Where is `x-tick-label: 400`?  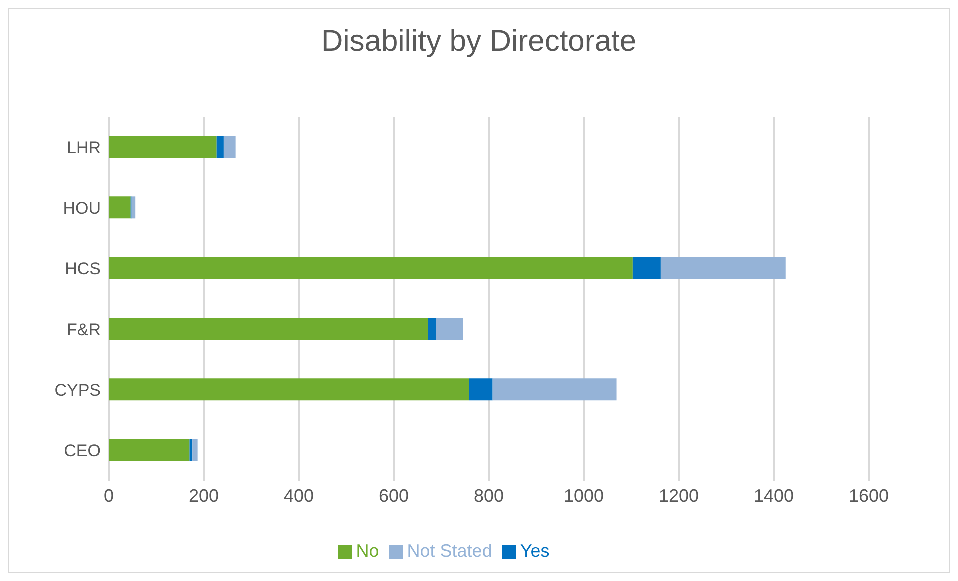
x-tick-label: 400 is located at coordinates (299, 496).